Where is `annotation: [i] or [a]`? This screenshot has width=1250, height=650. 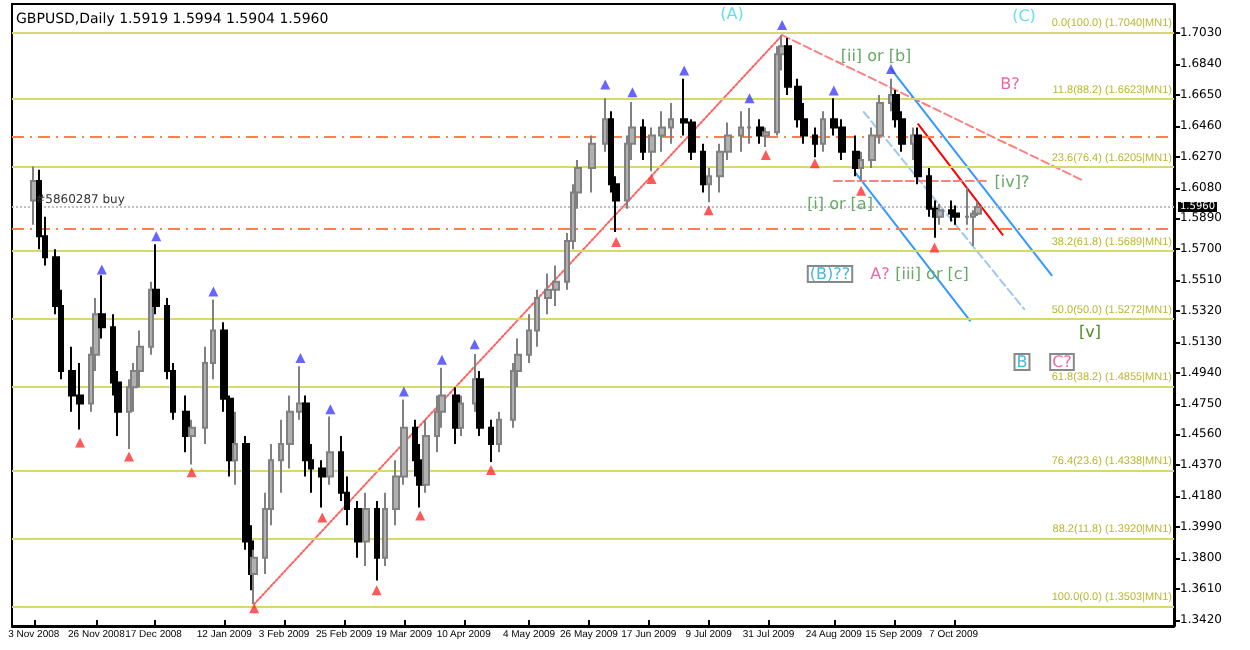
annotation: [i] or [a] is located at coordinates (840, 204).